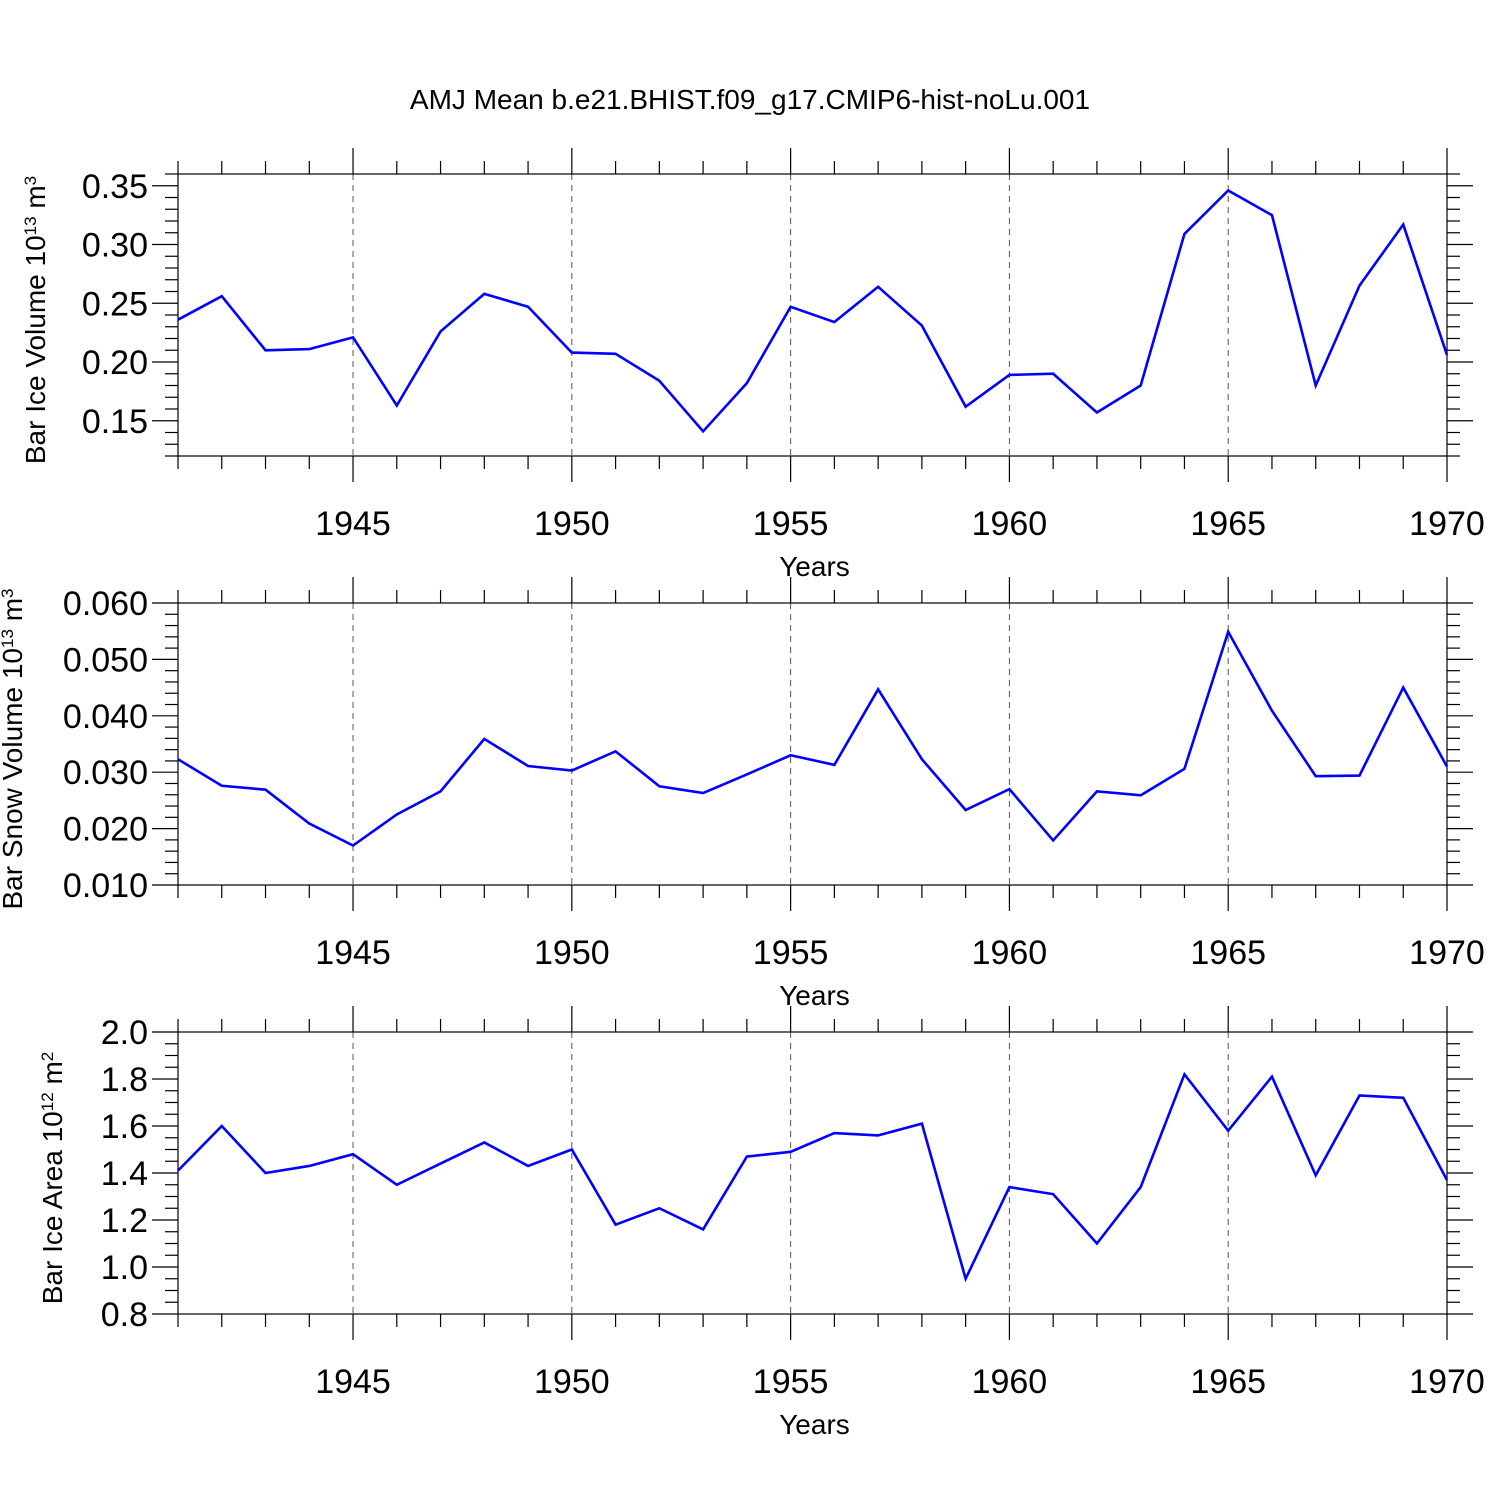 This screenshot has height=1505, width=1500. What do you see at coordinates (115, 187) in the screenshot?
I see `y-tick-label: 0.35` at bounding box center [115, 187].